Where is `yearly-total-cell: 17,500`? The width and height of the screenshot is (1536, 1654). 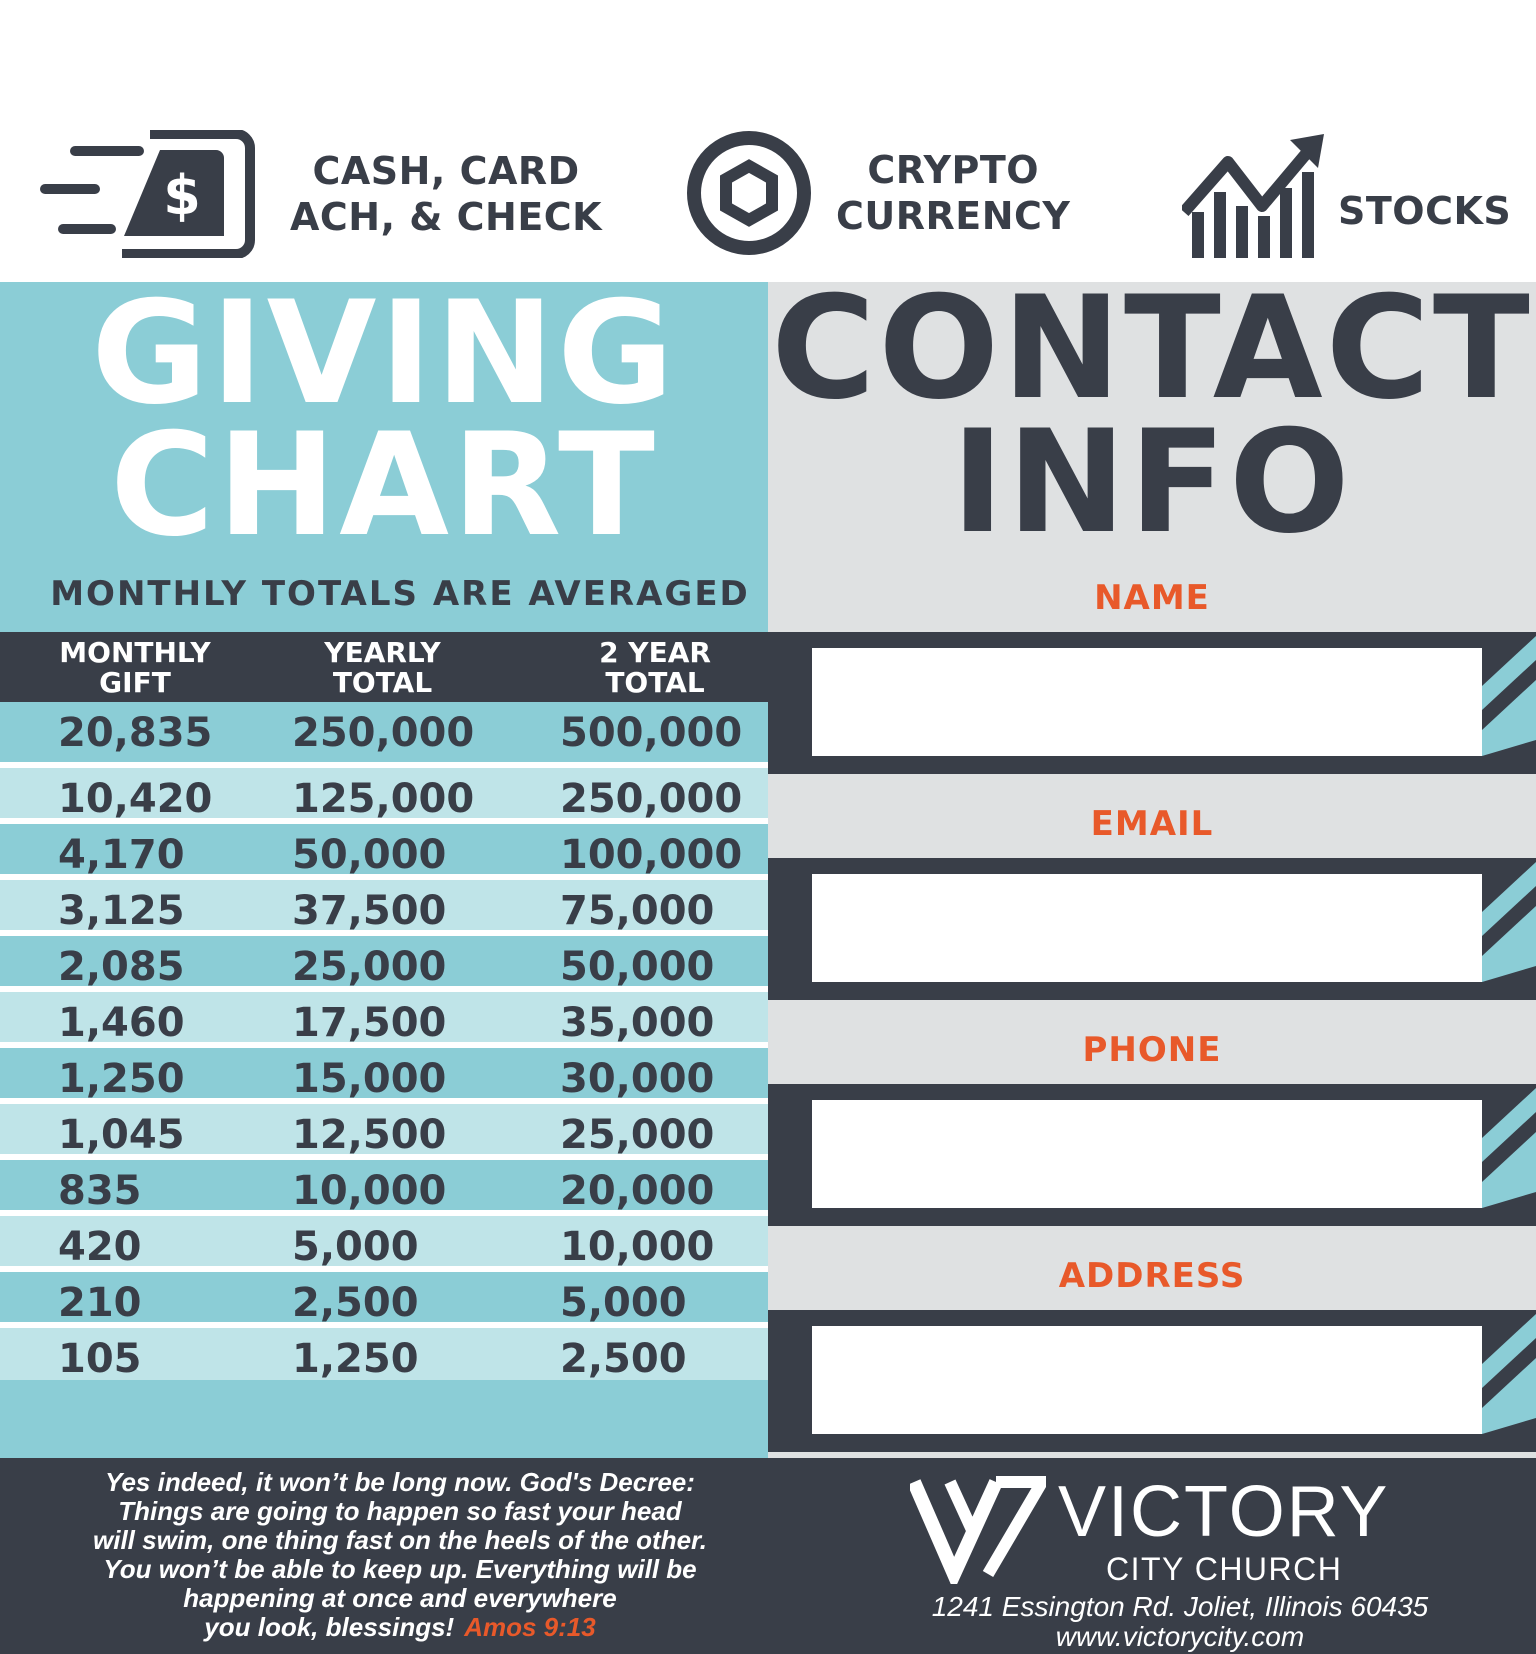 yearly-total-cell: 17,500 is located at coordinates (369, 1023).